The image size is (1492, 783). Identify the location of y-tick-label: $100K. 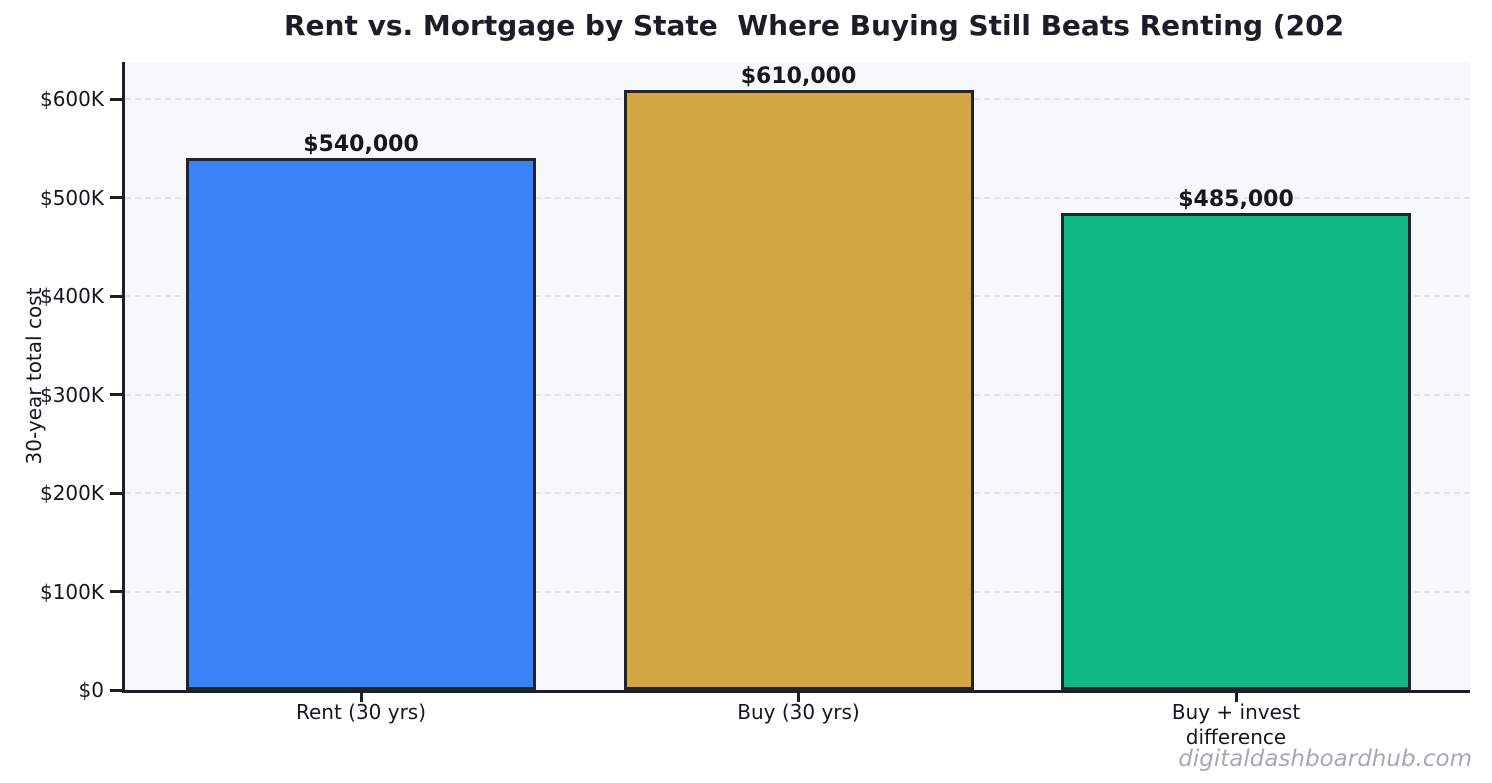
(71, 591).